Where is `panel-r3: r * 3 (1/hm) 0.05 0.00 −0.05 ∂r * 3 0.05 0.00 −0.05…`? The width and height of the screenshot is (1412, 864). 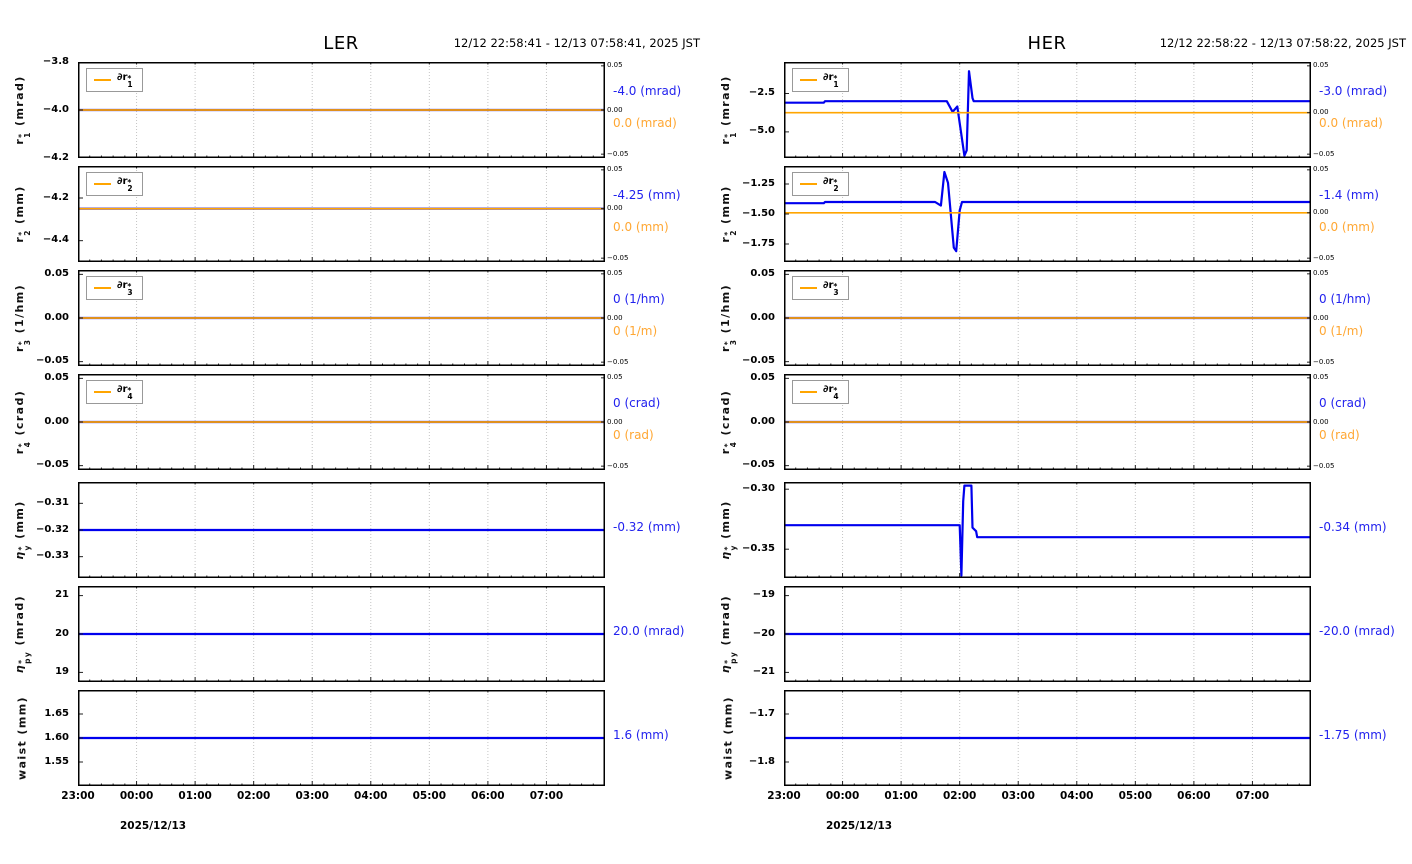
panel-r3: r * 3 (1/hm) 0.05 0.00 −0.05 ∂r * 3 0.05 0.00 −0.05… is located at coordinates (353, 317).